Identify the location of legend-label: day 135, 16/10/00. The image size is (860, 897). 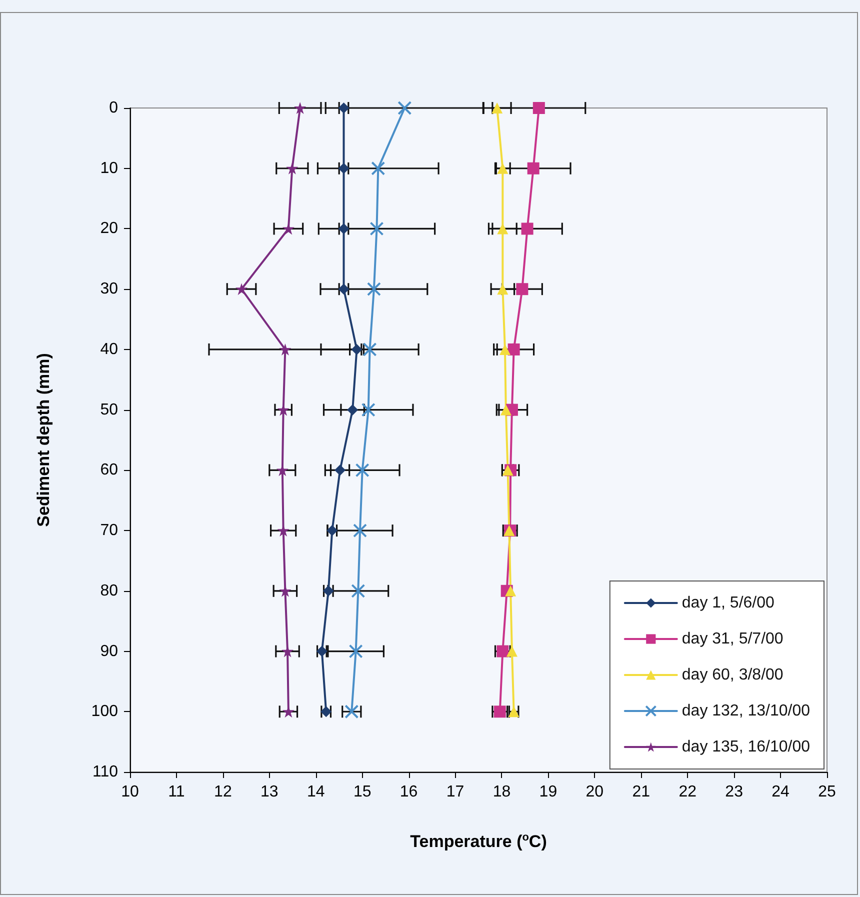
(746, 747).